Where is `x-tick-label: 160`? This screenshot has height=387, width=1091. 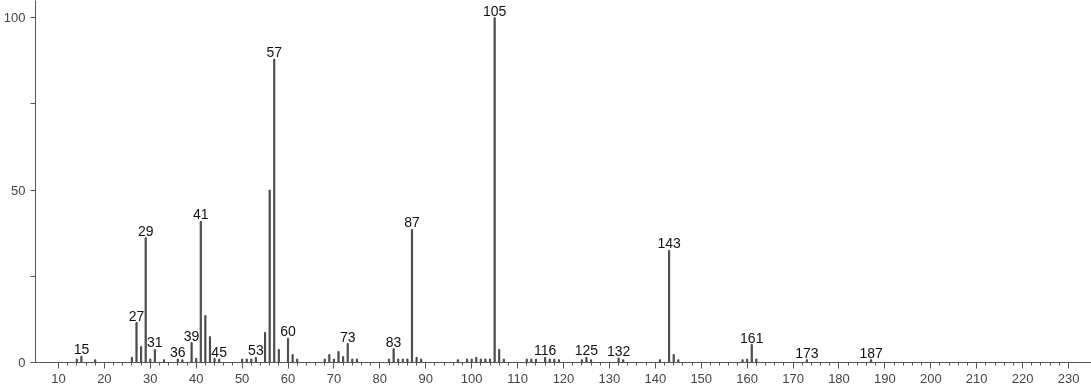
x-tick-label: 160 is located at coordinates (747, 378).